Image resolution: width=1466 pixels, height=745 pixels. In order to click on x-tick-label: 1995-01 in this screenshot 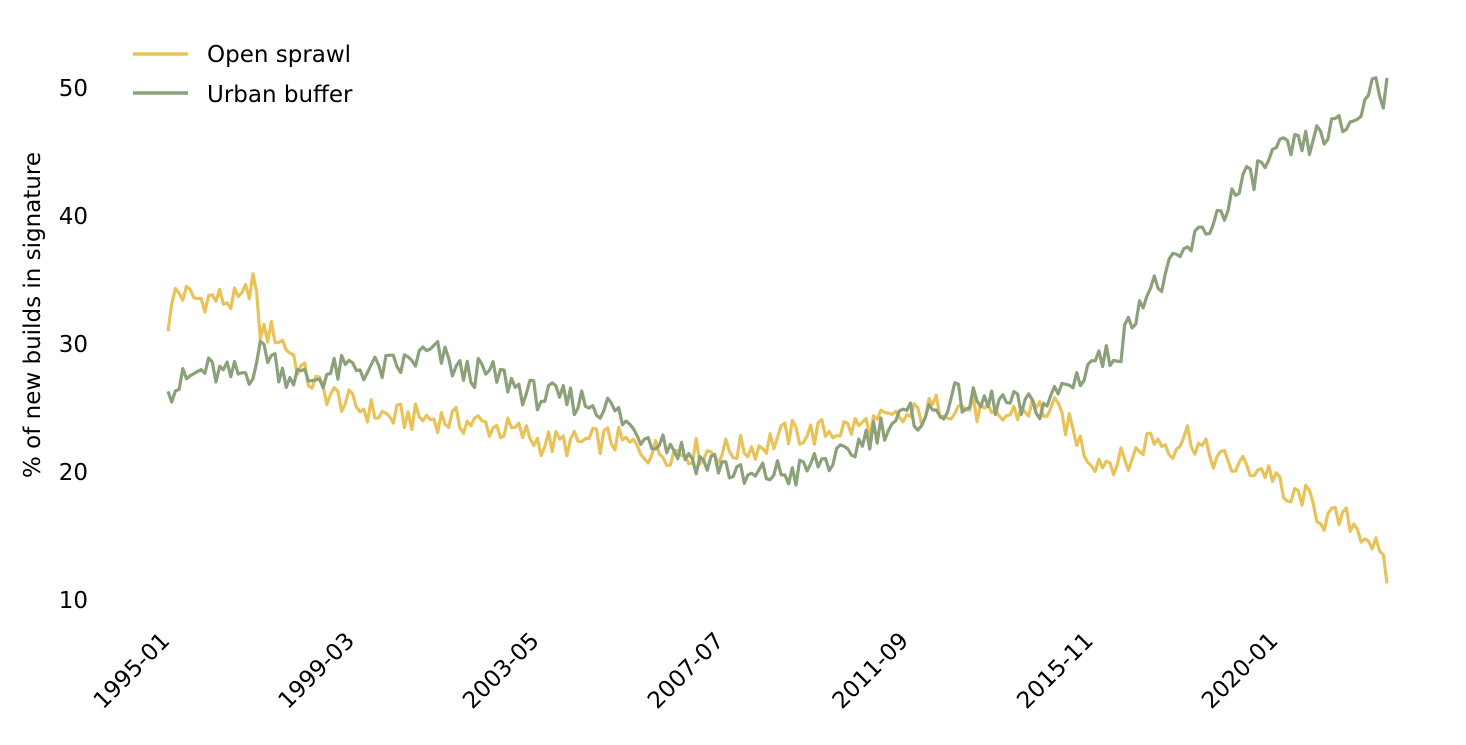, I will do `click(132, 671)`.